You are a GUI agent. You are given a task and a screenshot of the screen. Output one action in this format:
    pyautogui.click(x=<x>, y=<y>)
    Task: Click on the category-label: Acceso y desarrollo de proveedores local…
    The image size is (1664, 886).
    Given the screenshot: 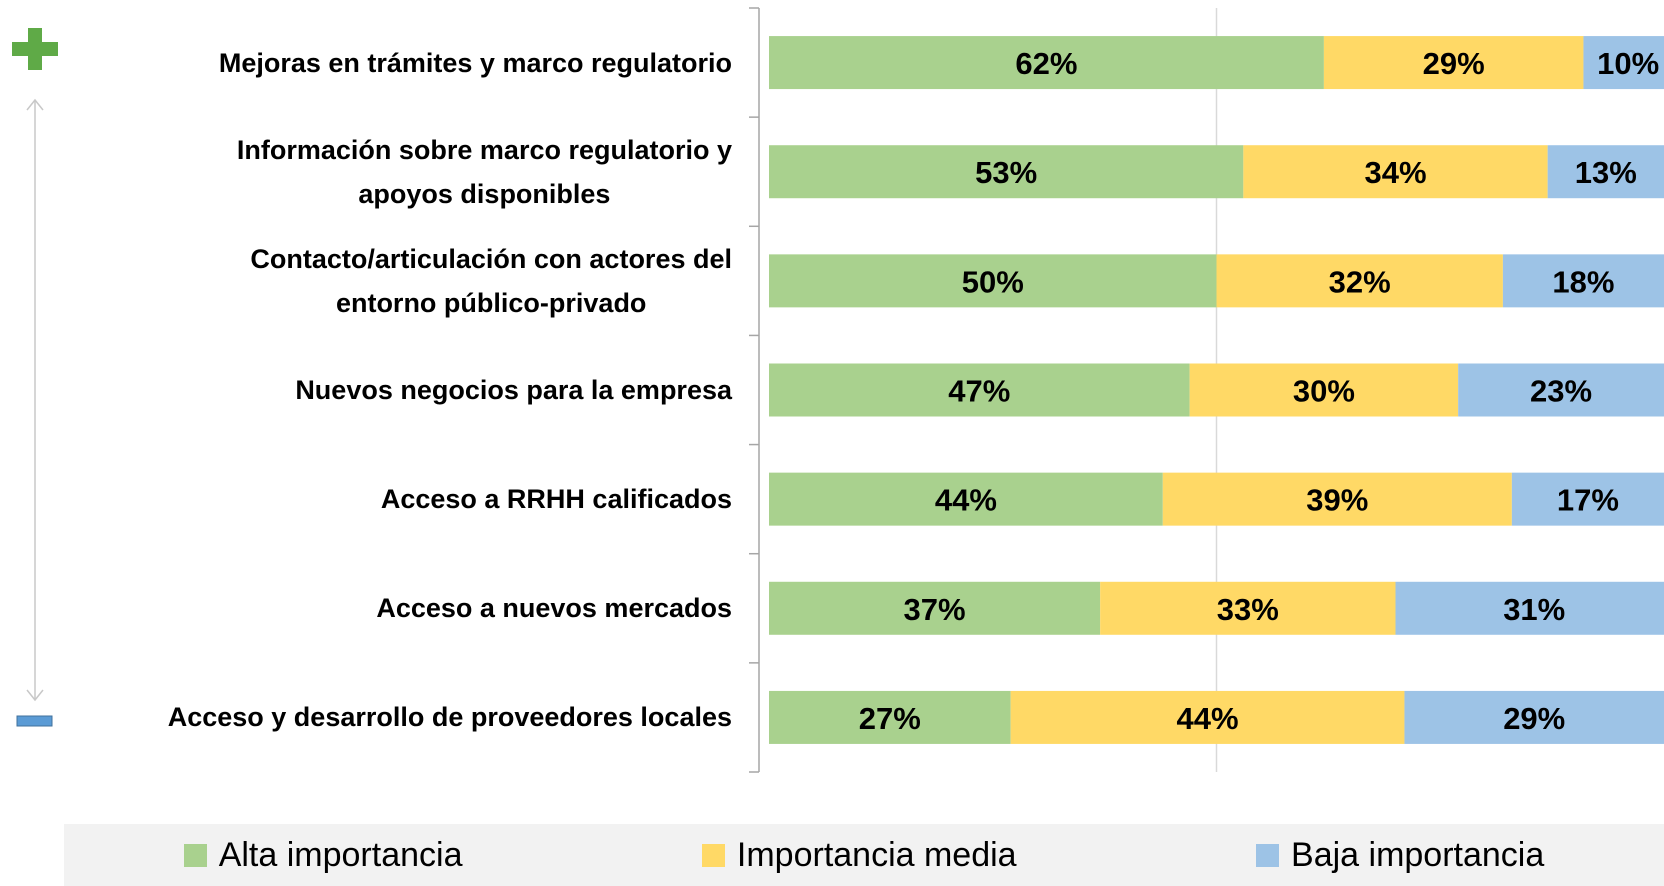 What is the action you would take?
    pyautogui.click(x=449, y=717)
    